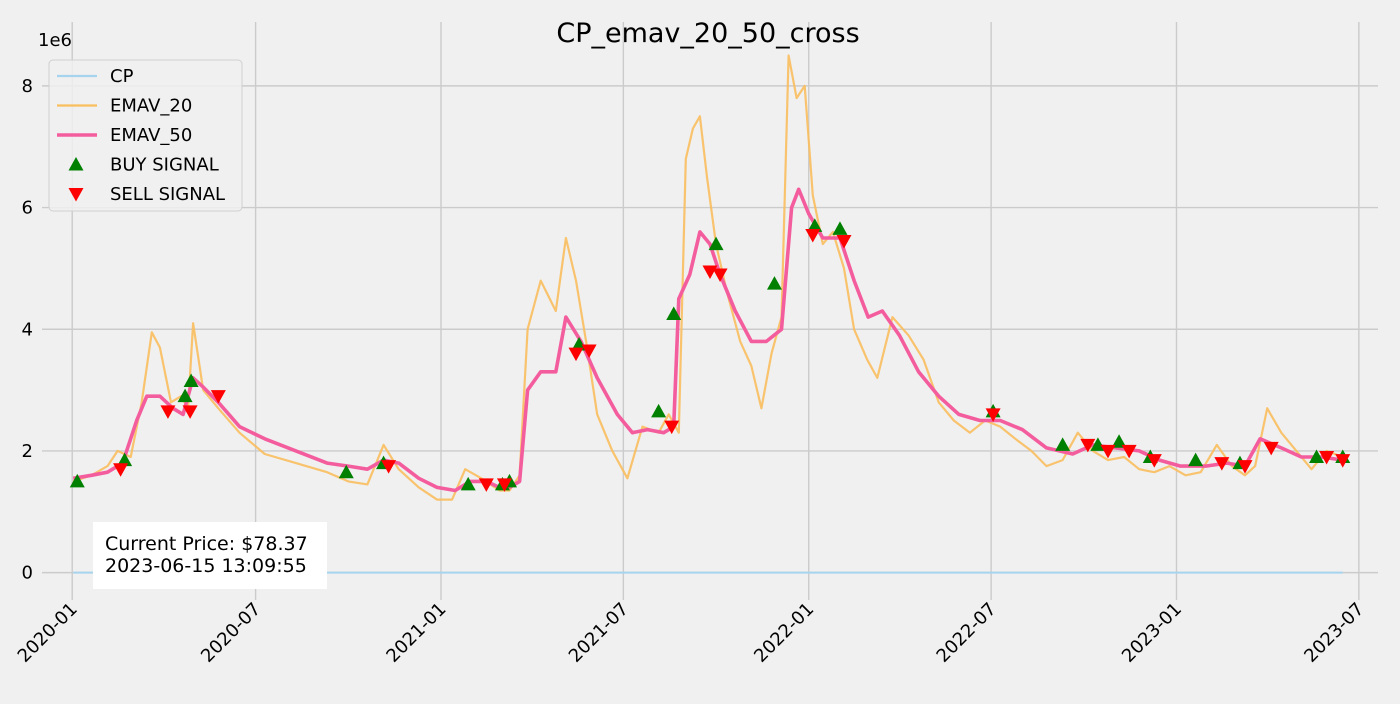  Describe the element at coordinates (206, 544) in the screenshot. I see `annotation-price: Current Price: $78.37` at that location.